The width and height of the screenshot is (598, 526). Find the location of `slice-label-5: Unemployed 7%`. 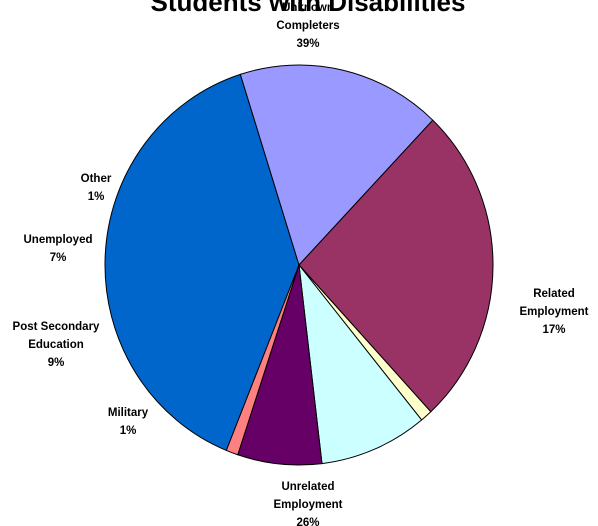

slice-label-5: Unemployed 7% is located at coordinates (57, 249).